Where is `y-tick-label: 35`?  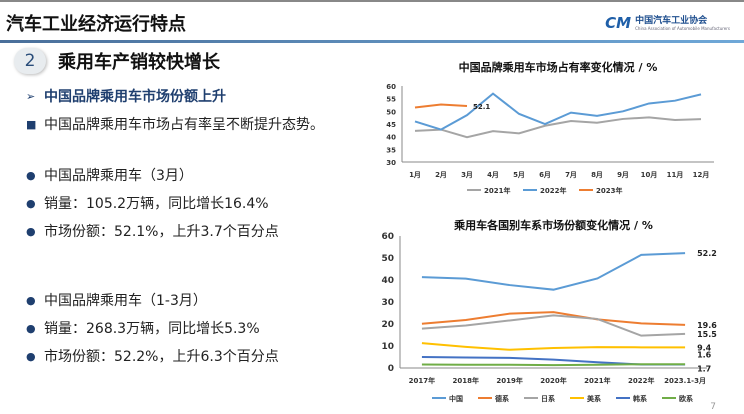
y-tick-label: 35 is located at coordinates (391, 150).